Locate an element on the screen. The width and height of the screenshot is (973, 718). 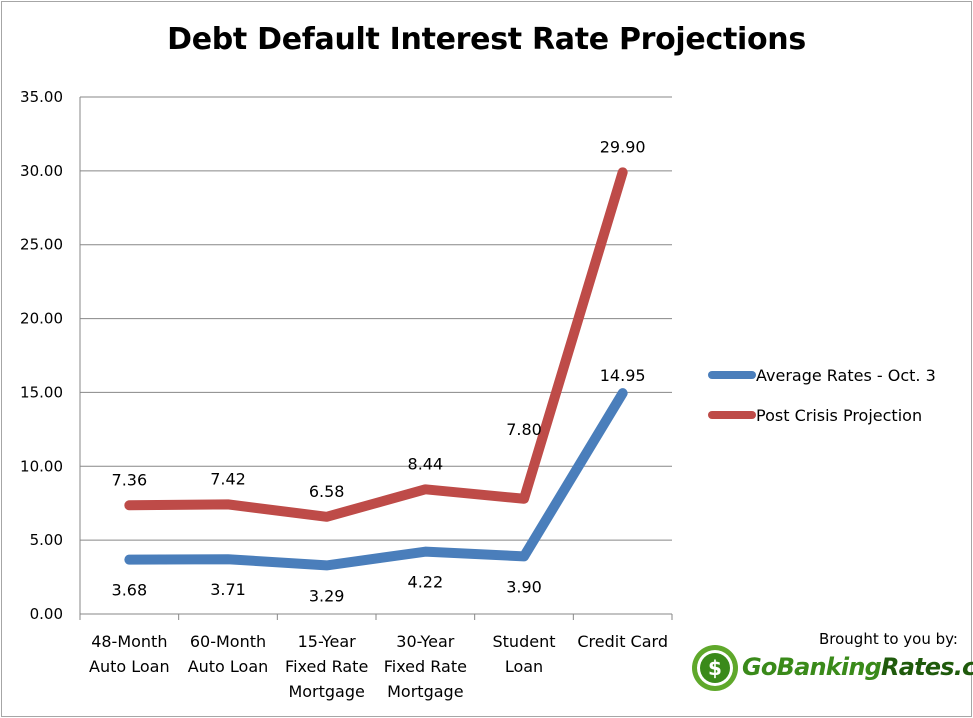
data-label-average: 3.90 is located at coordinates (524, 586).